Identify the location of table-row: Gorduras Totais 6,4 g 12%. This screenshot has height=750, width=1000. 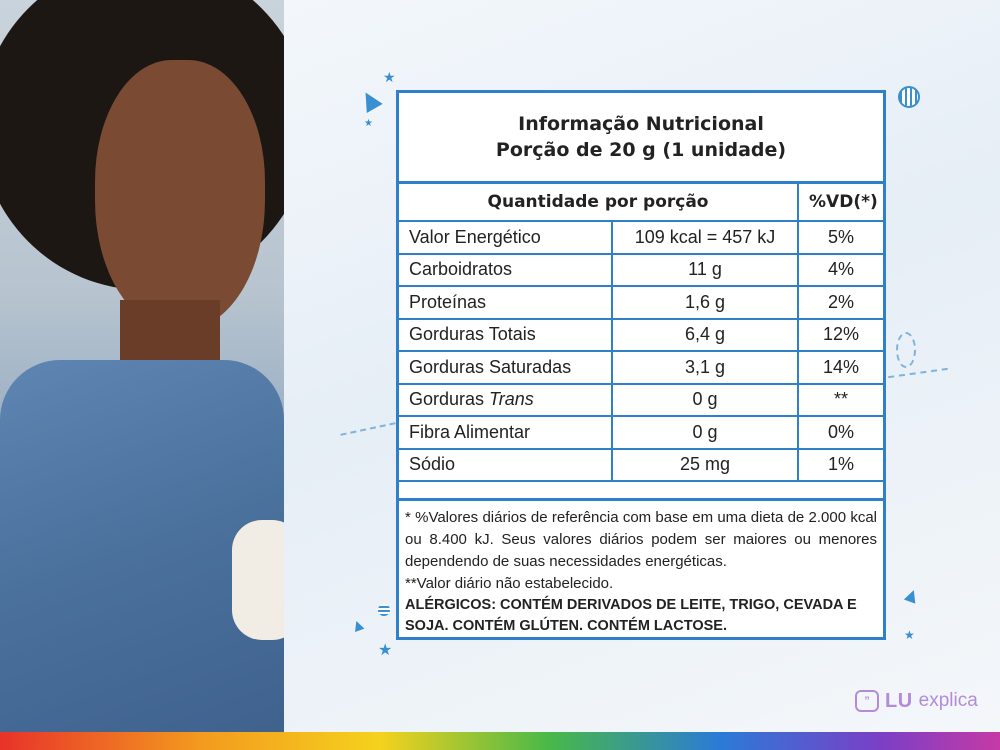
(641, 334).